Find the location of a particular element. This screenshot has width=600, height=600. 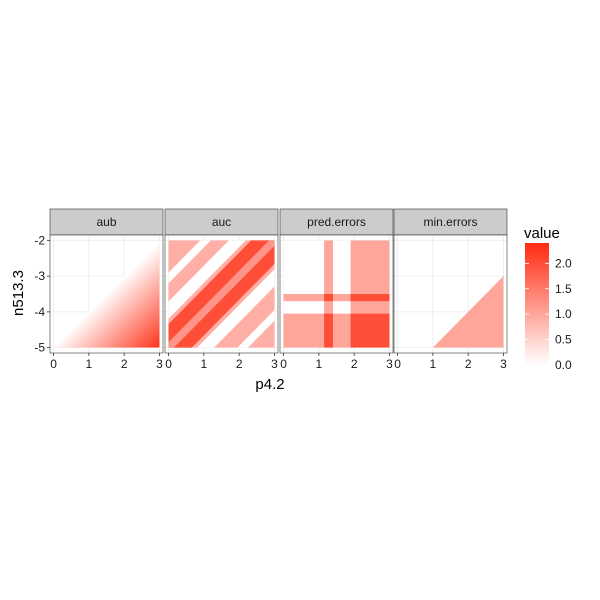

legend-ticks: 0.0 0.5 1.0 1.5 2.0 is located at coordinates (548, 314).